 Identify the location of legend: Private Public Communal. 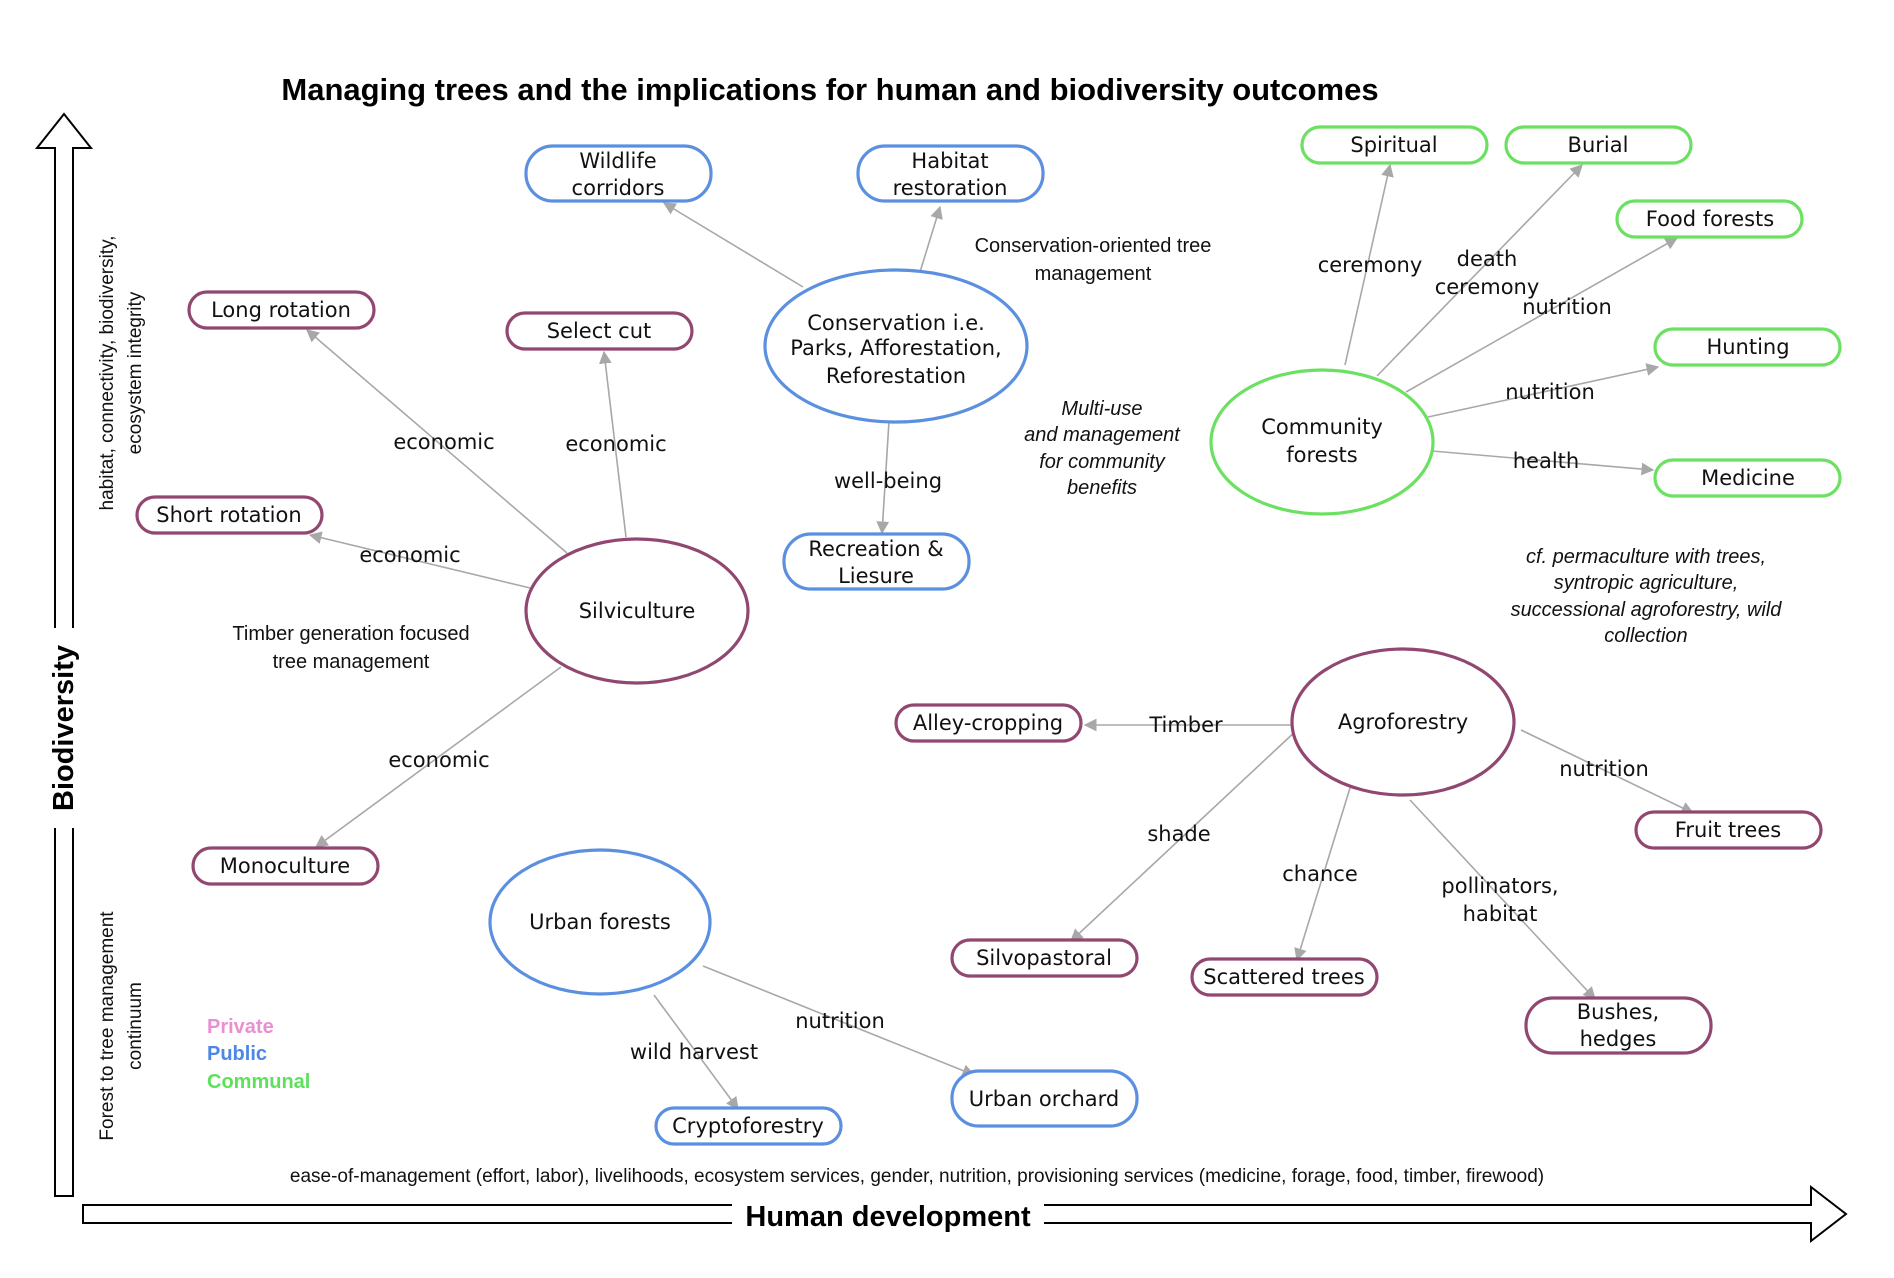
(258, 1054).